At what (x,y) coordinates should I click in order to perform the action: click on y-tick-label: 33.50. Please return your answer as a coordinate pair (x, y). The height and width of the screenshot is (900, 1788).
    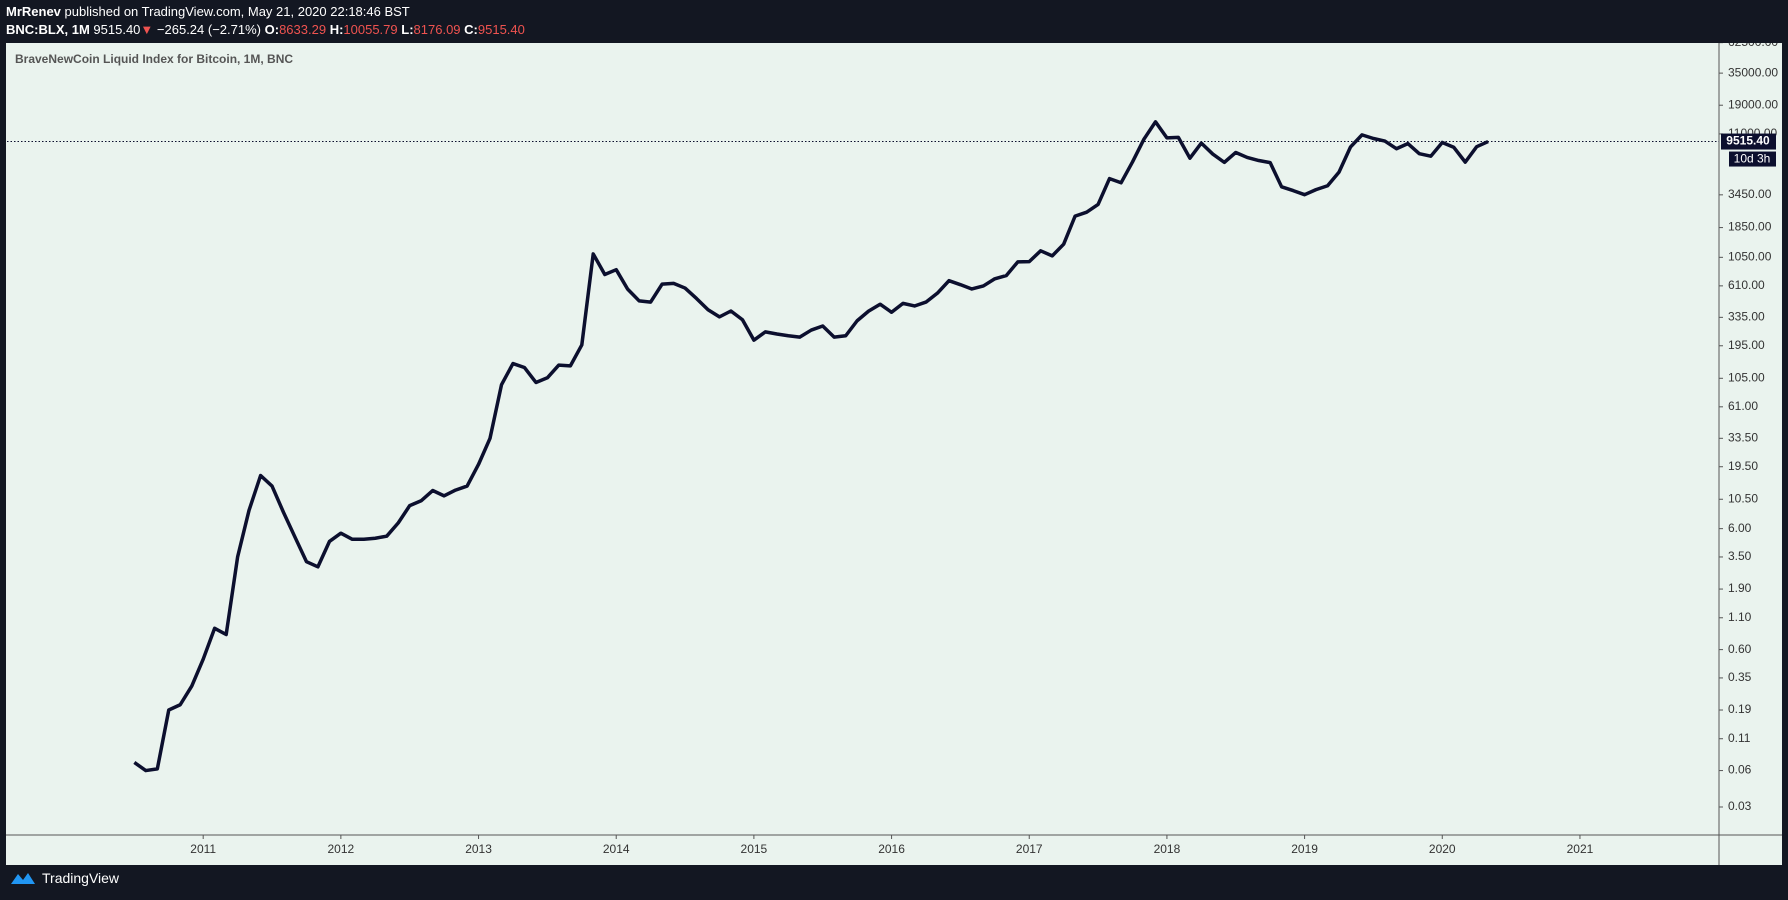
    Looking at the image, I should click on (1743, 437).